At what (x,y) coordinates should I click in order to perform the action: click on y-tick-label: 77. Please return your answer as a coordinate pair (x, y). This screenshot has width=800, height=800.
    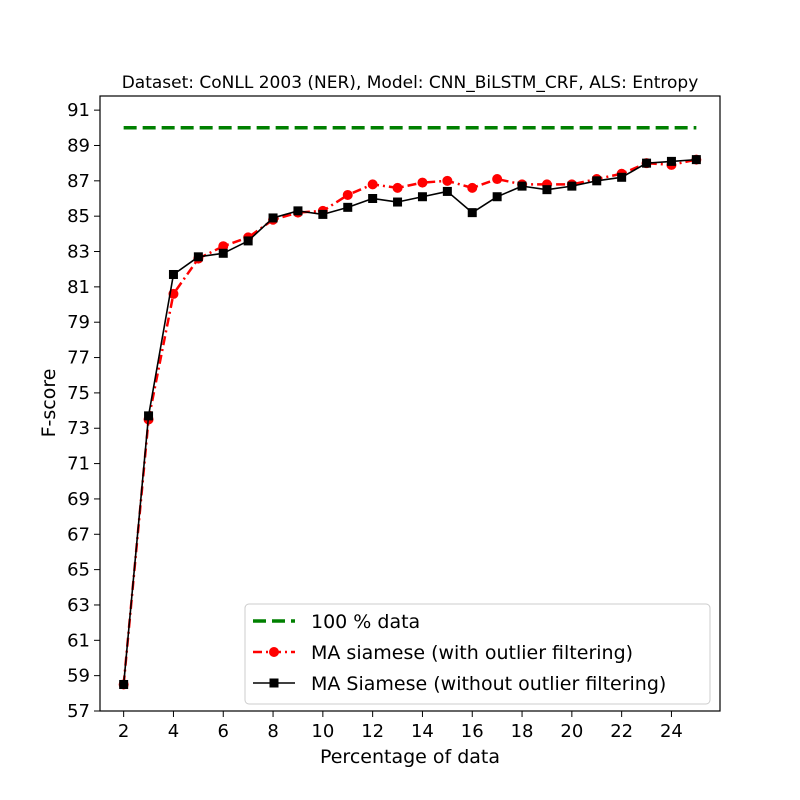
    Looking at the image, I should click on (78, 358).